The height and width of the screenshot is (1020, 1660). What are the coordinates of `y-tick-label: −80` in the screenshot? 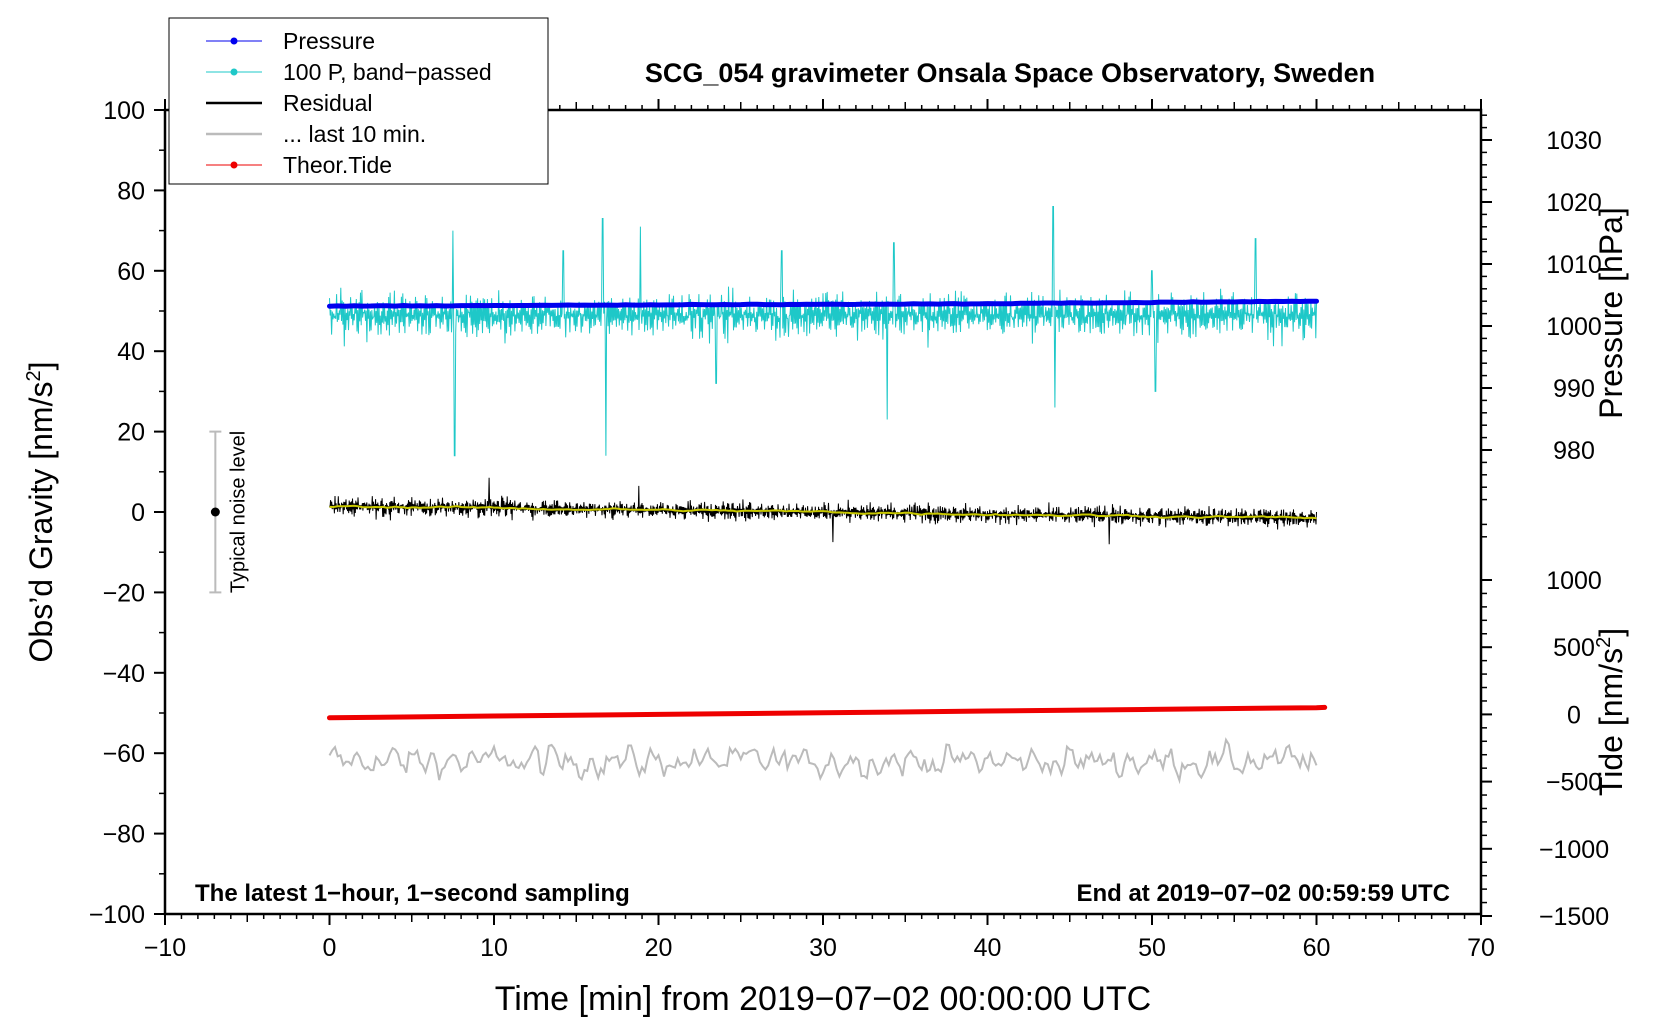 It's located at (124, 835).